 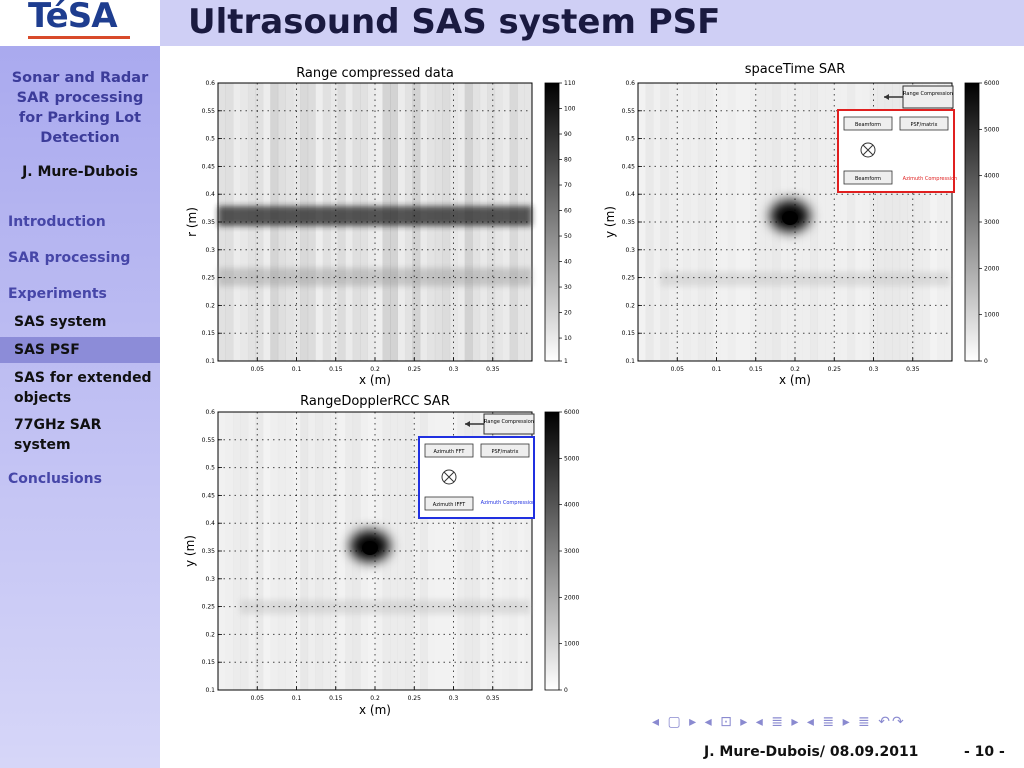 I want to click on colorbar-tick-label: 3000, so click(x=571, y=551).